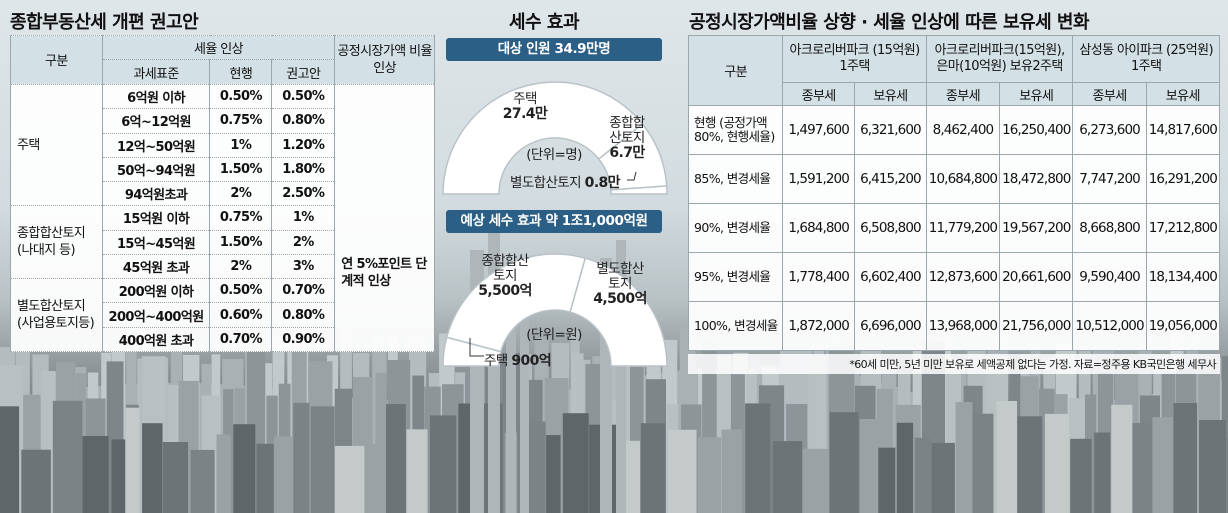 The width and height of the screenshot is (1228, 513). I want to click on cell-proposal: 2%, so click(303, 242).